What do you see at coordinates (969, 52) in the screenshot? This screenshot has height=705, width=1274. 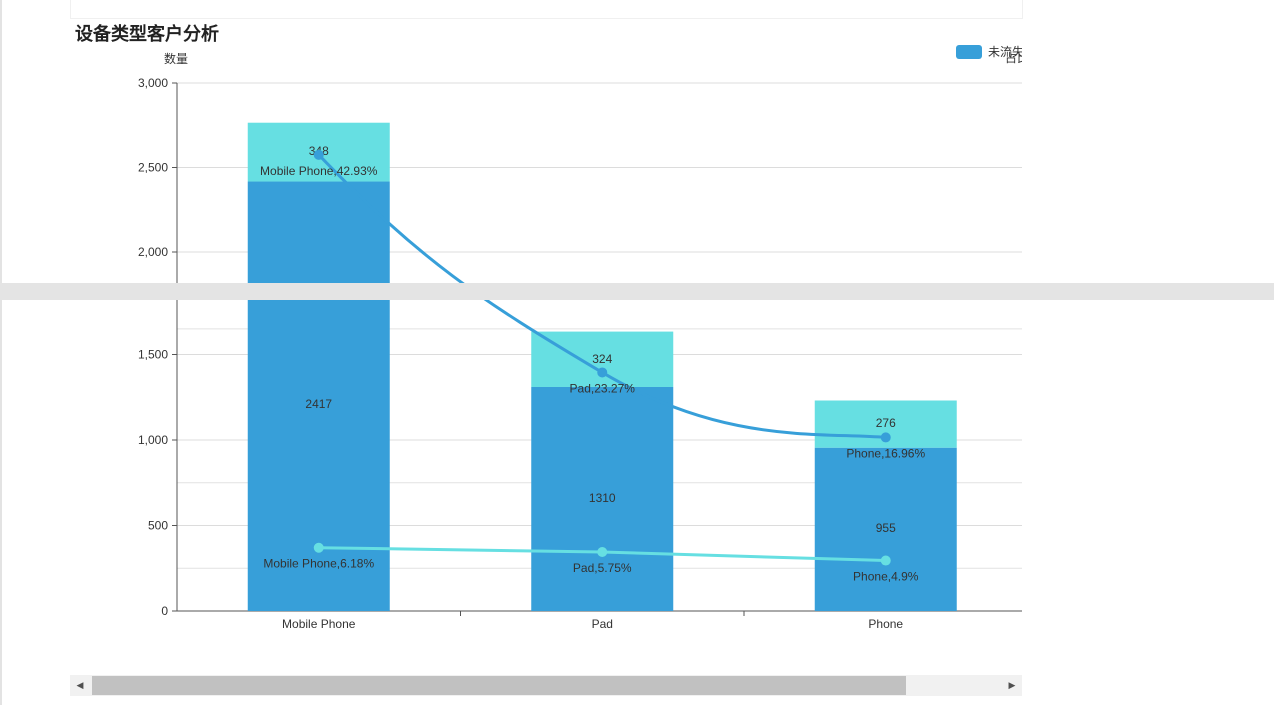 I see `legend-swatch` at bounding box center [969, 52].